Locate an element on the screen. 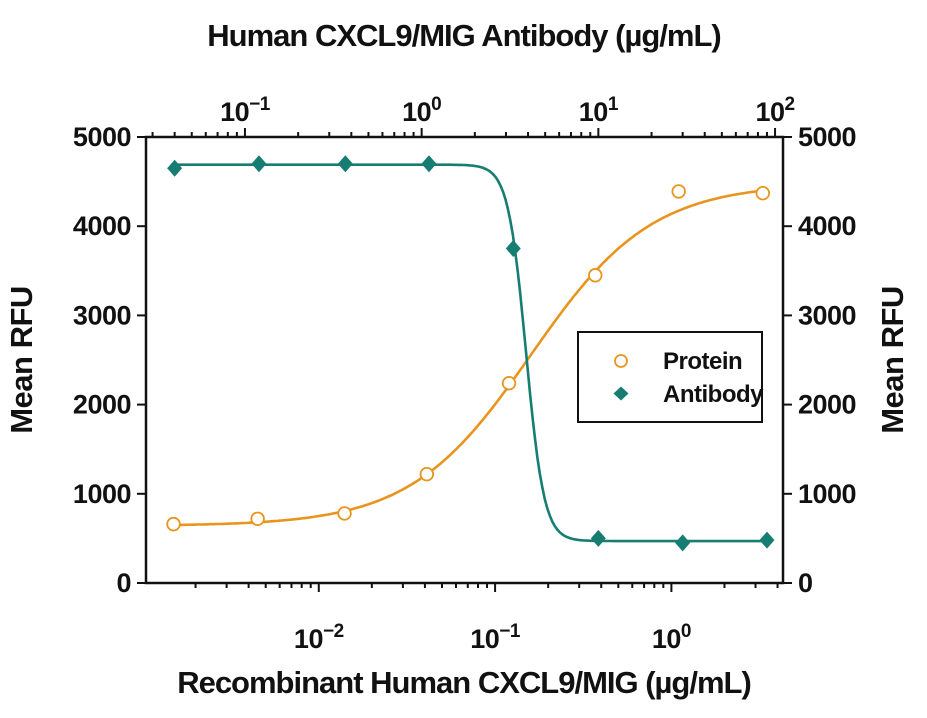 This screenshot has height=718, width=927. filled-diamond-marker-icon is located at coordinates (621, 393).